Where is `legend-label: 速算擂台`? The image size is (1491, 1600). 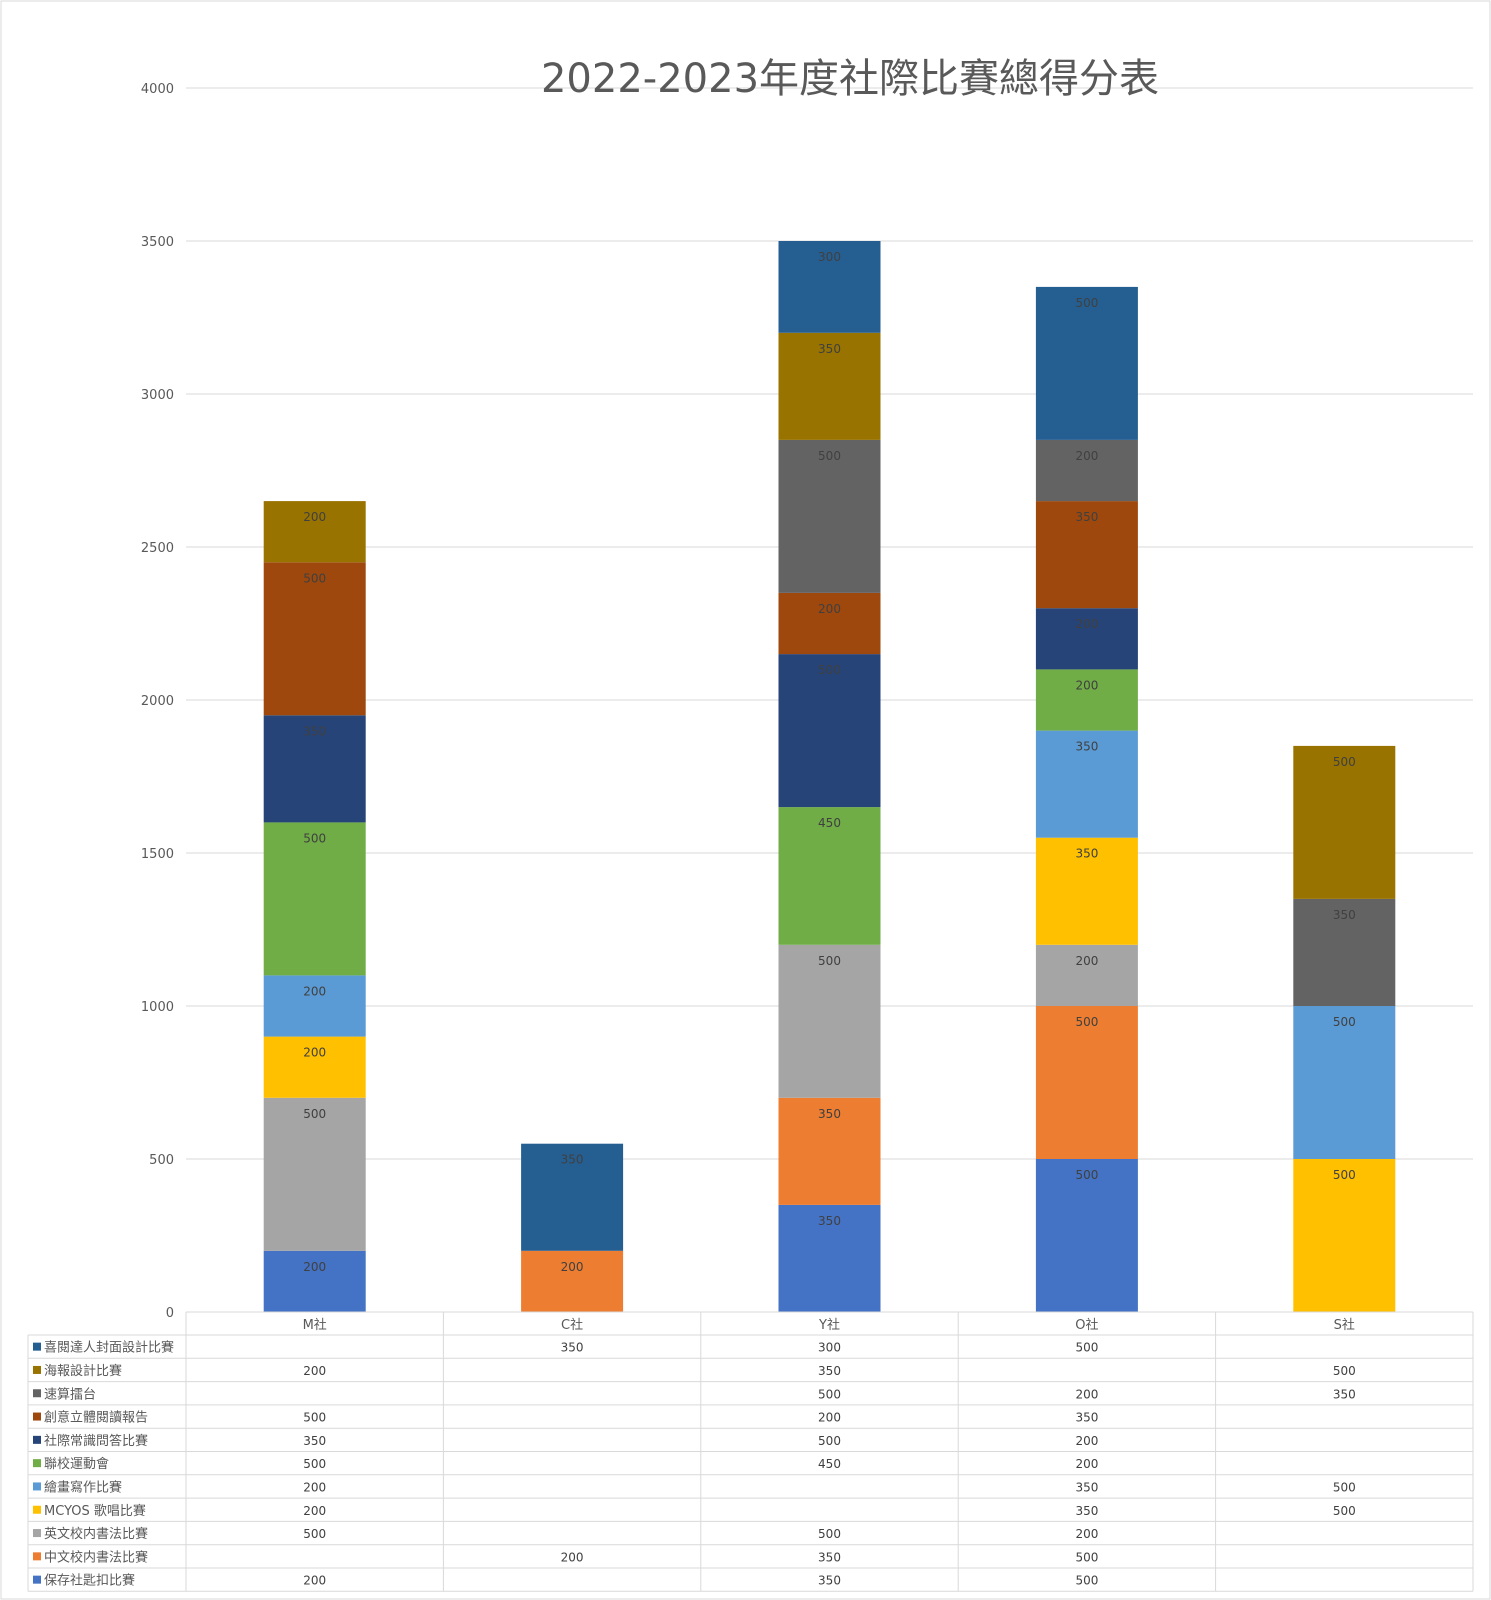 legend-label: 速算擂台 is located at coordinates (70, 1394).